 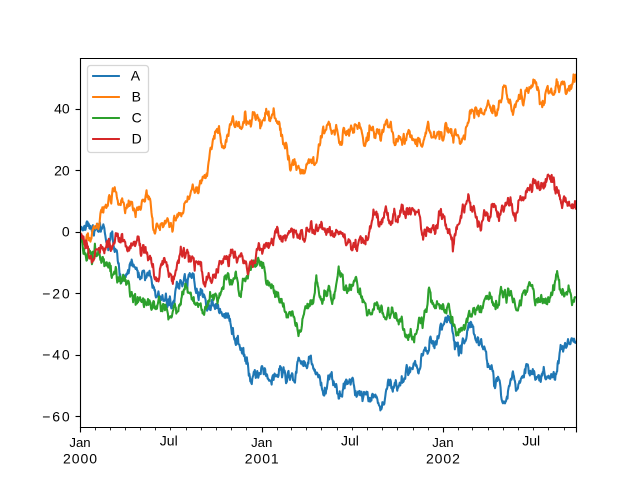 What do you see at coordinates (137, 139) in the screenshot?
I see `svg-text: D` at bounding box center [137, 139].